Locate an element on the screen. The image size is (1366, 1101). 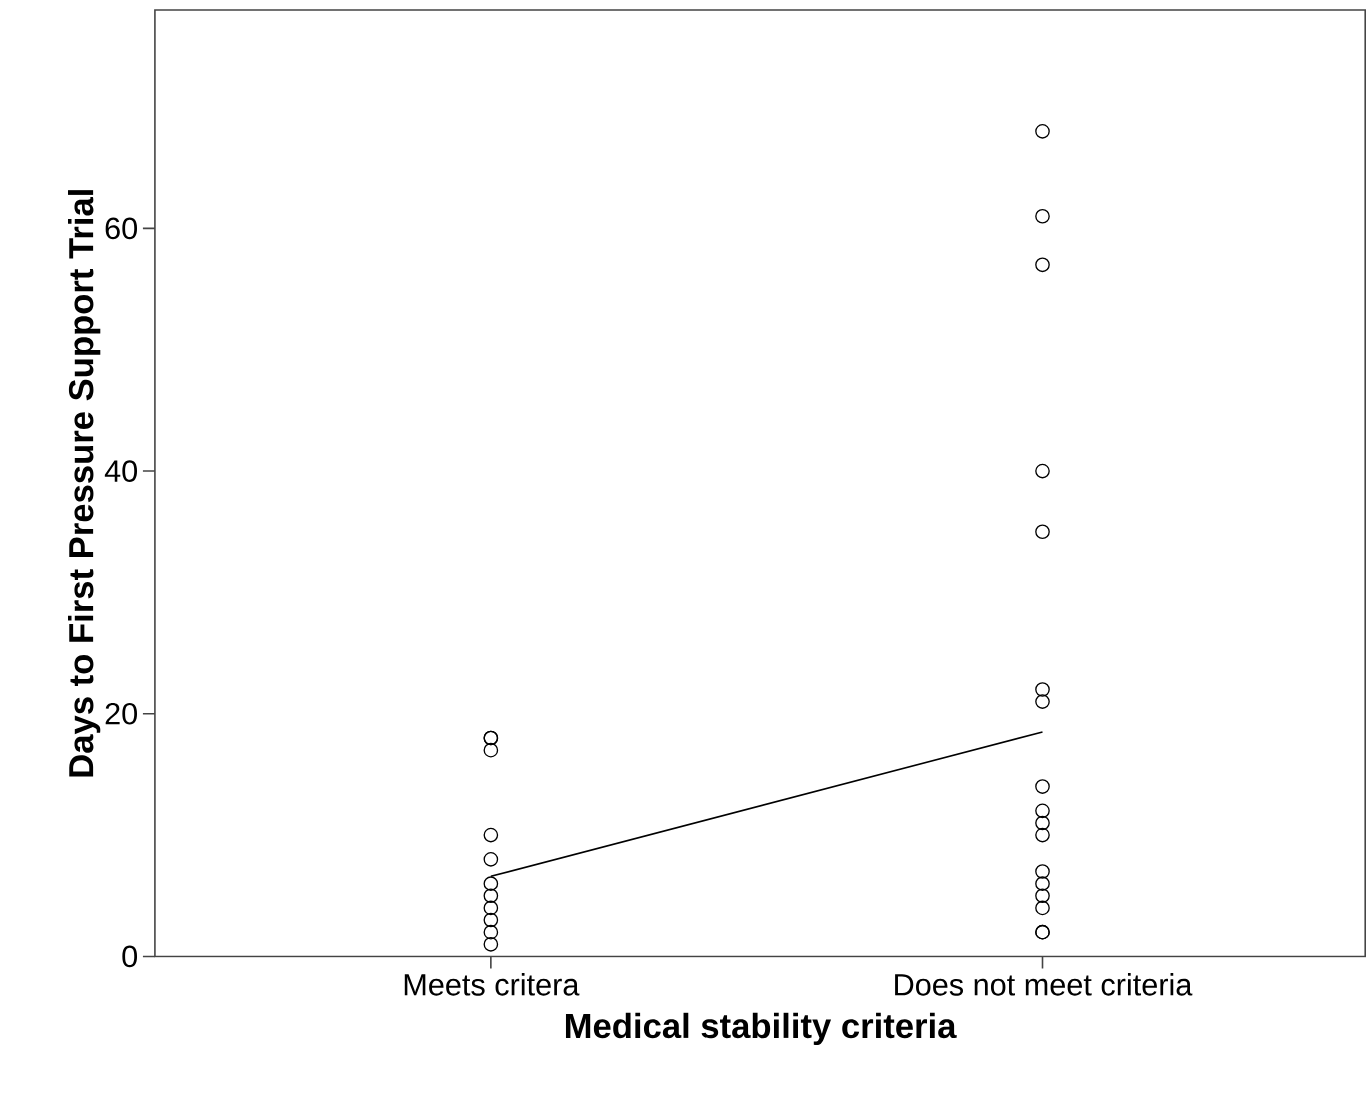
x-tick-label: Does not meet criteria is located at coordinates (1044, 984).